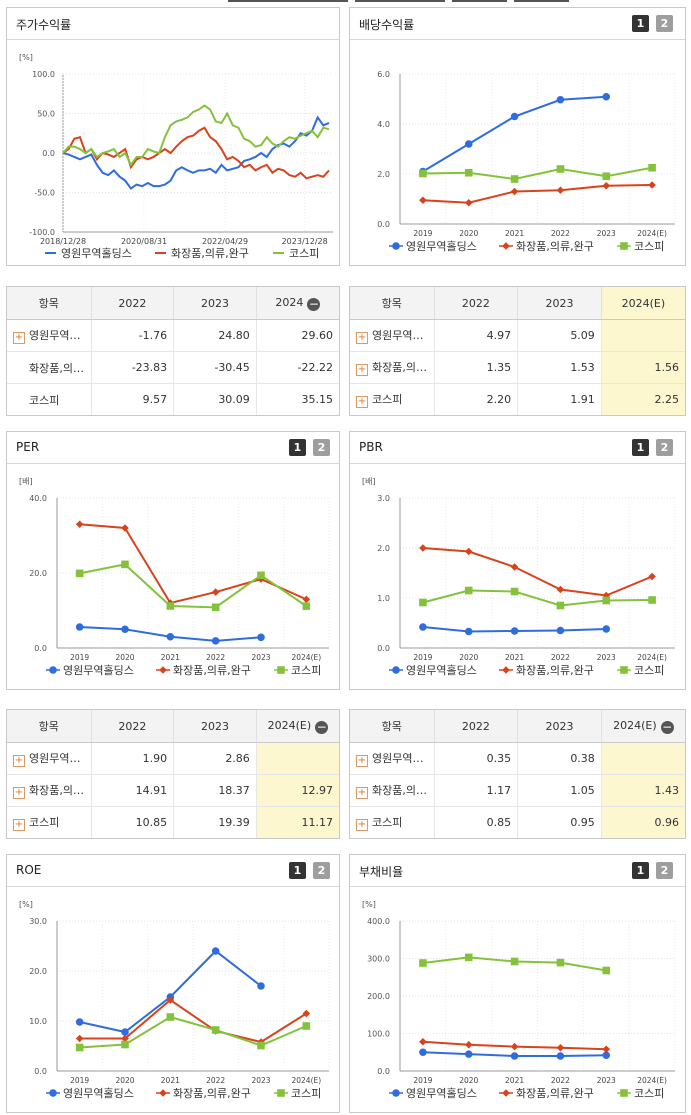  Describe the element at coordinates (517, 758) in the screenshot. I see `table-row: + 영원무역… 0.35 0.38` at that location.